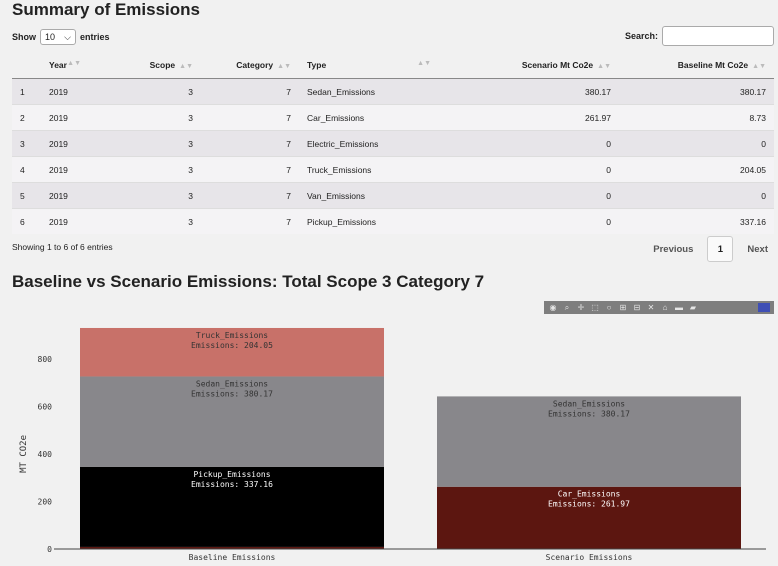 The image size is (778, 566). What do you see at coordinates (106, 9) in the screenshot?
I see `summary-title: Summary of Emissions` at bounding box center [106, 9].